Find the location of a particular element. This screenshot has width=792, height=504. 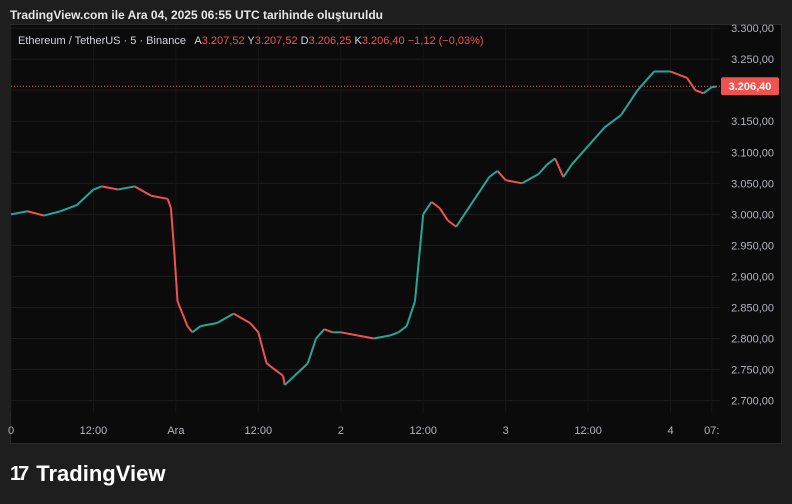

last-price-tag-label: 3.206,40 is located at coordinates (750, 87).